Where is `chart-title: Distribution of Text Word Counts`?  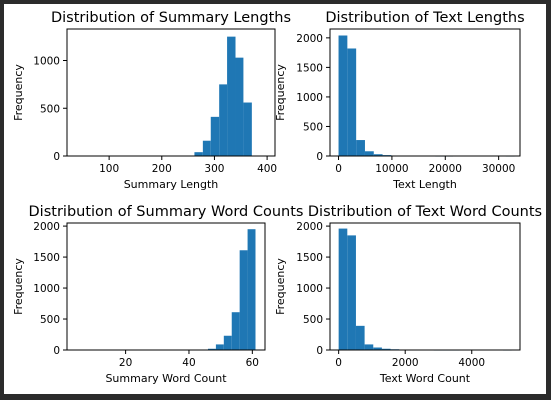
chart-title: Distribution of Text Word Counts is located at coordinates (425, 212).